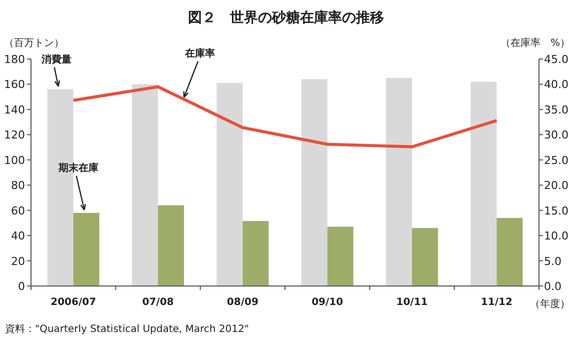  What do you see at coordinates (496, 302) in the screenshot?
I see `x-tick-label: 11/12` at bounding box center [496, 302].